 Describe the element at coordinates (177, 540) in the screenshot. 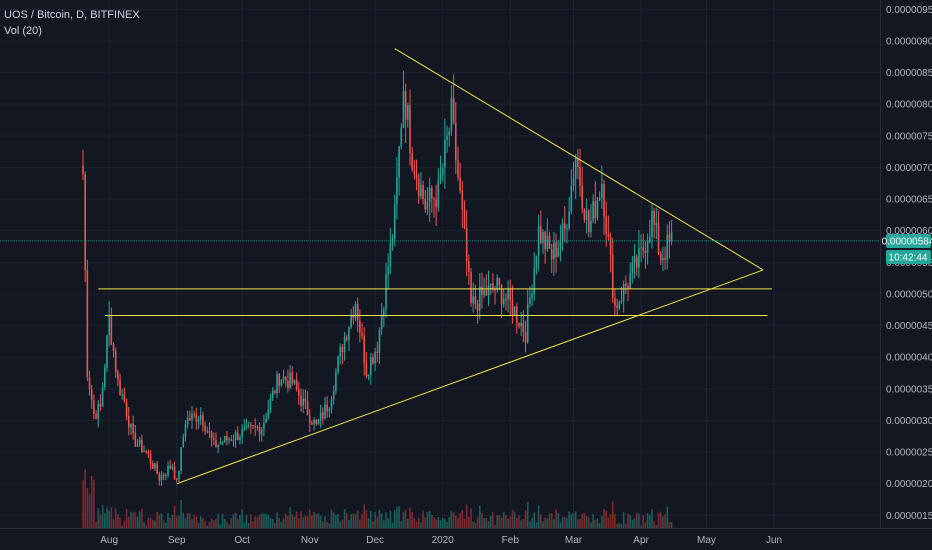

I see `time-tick-label: Sep` at that location.